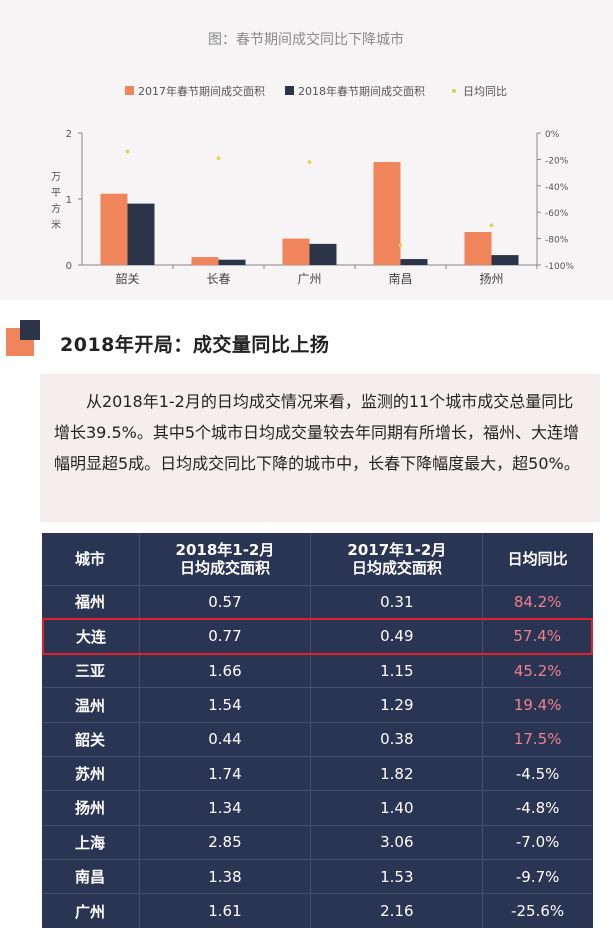 The image size is (613, 931). Describe the element at coordinates (397, 876) in the screenshot. I see `cell-2017: 1.53` at that location.